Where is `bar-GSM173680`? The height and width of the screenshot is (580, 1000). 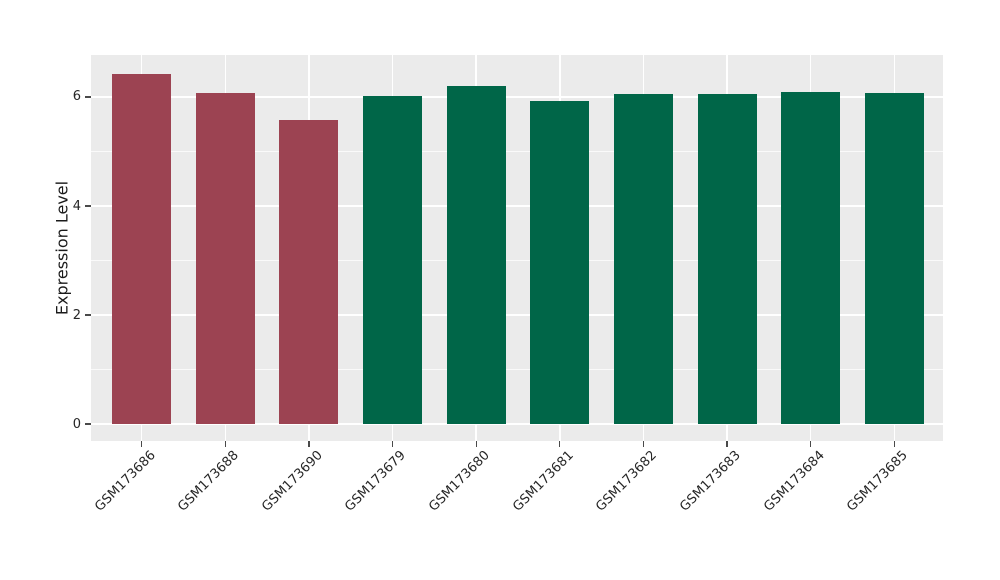 bar-GSM173680 is located at coordinates (476, 255).